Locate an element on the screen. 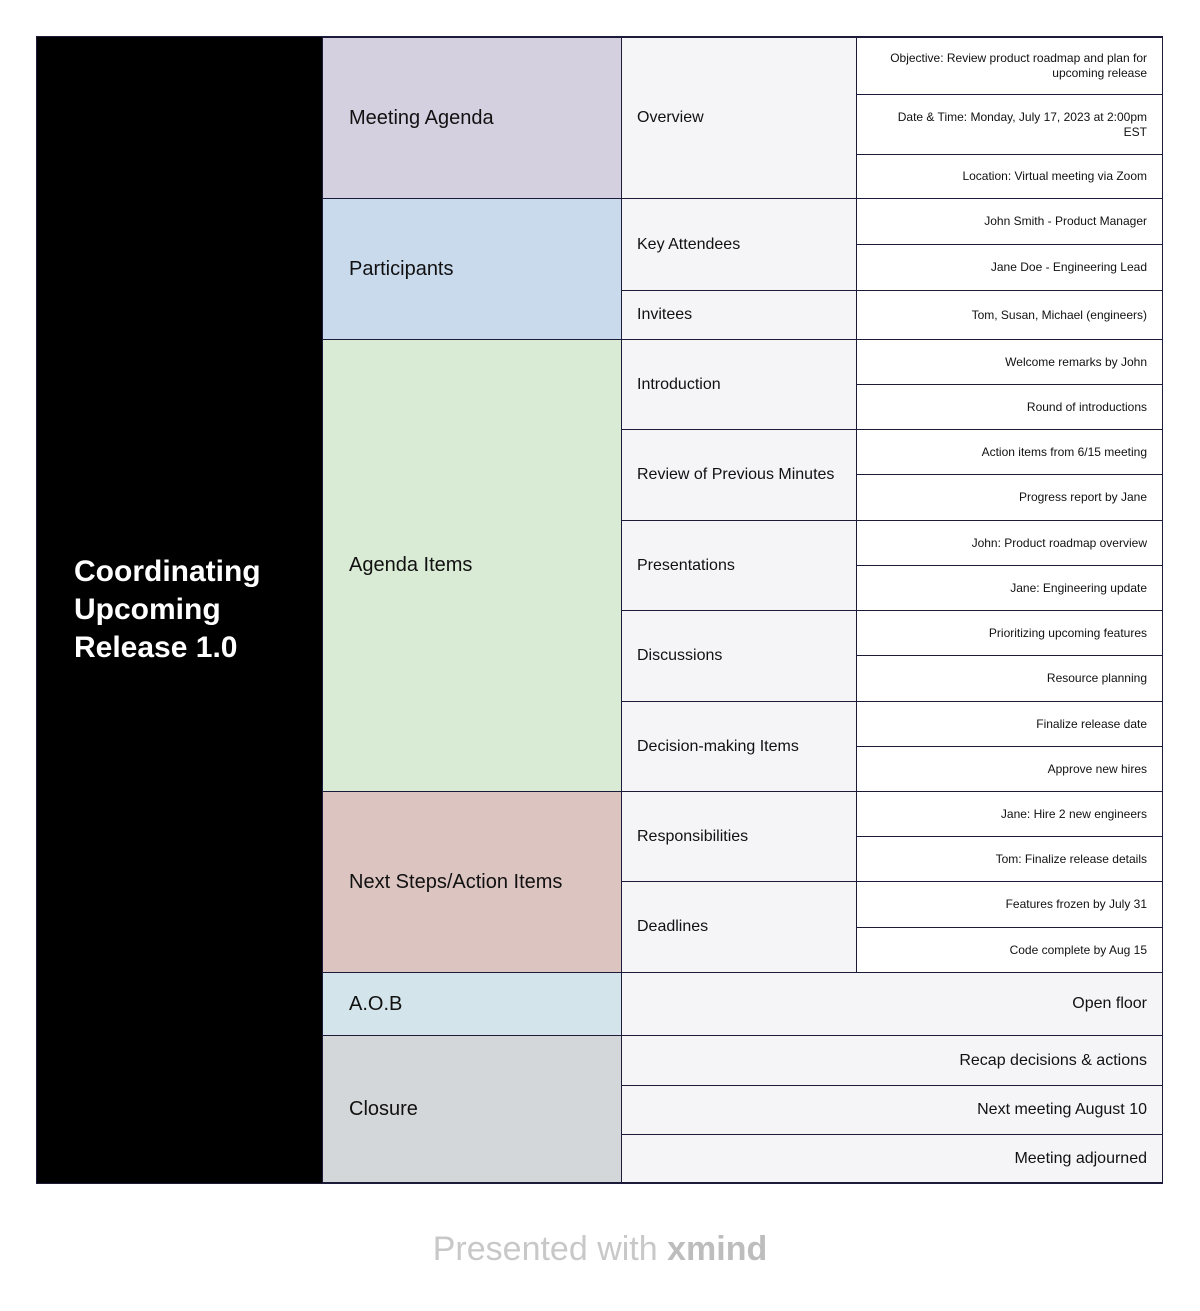 The width and height of the screenshot is (1200, 1311). leaf-topic: Welcome remarks by John is located at coordinates (1009, 362).